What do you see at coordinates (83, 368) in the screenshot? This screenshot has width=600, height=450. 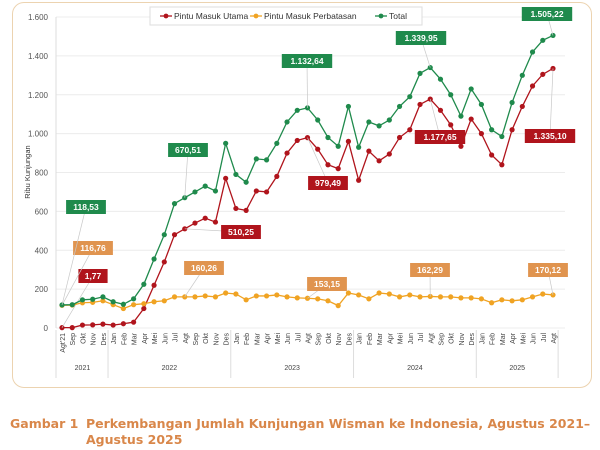 I see `year-label: 2021` at bounding box center [83, 368].